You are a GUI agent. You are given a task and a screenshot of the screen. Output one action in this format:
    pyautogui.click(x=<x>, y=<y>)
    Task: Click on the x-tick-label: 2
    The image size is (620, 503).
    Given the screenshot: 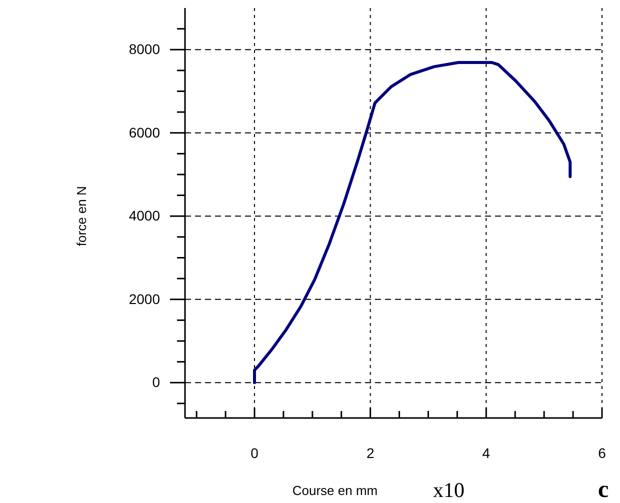 What is the action you would take?
    pyautogui.click(x=370, y=452)
    